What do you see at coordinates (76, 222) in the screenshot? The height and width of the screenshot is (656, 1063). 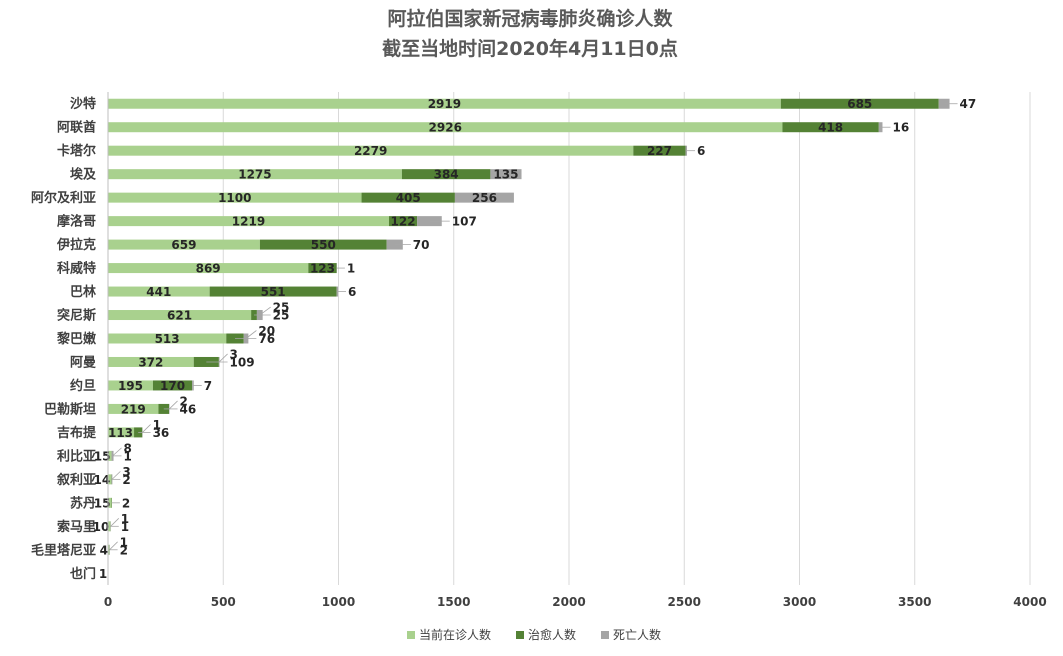 I see `category-label: 摩洛哥` at bounding box center [76, 222].